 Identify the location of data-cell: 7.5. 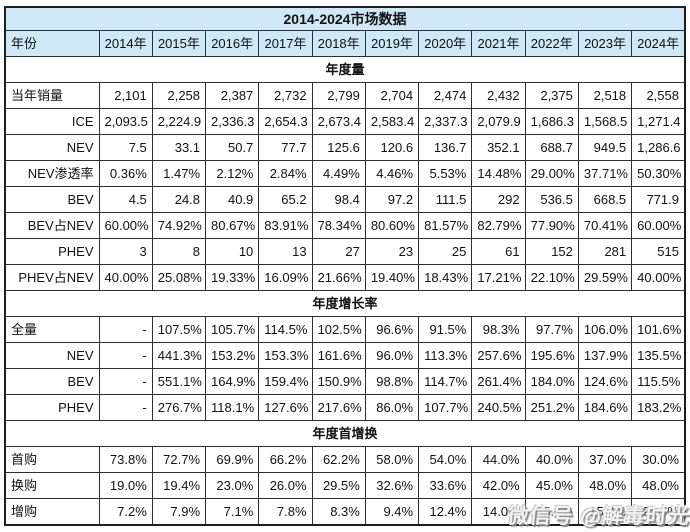
(125, 147).